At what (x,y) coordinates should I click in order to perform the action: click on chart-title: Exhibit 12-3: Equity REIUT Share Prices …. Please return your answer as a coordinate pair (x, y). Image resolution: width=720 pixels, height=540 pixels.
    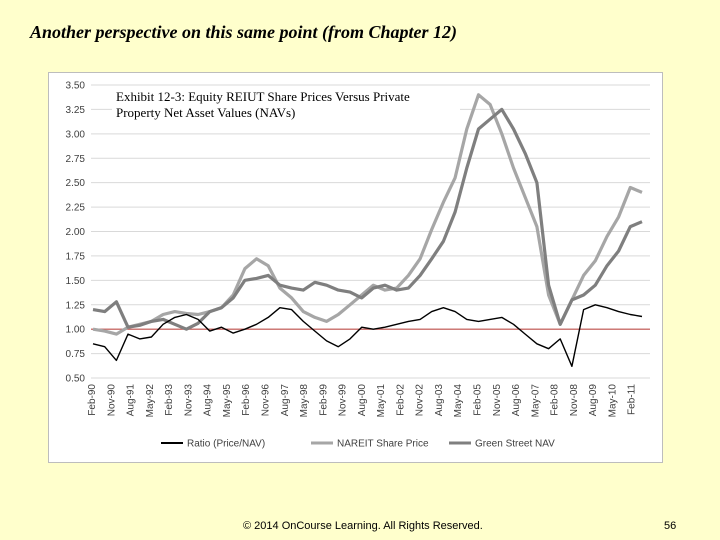
    Looking at the image, I should click on (286, 105).